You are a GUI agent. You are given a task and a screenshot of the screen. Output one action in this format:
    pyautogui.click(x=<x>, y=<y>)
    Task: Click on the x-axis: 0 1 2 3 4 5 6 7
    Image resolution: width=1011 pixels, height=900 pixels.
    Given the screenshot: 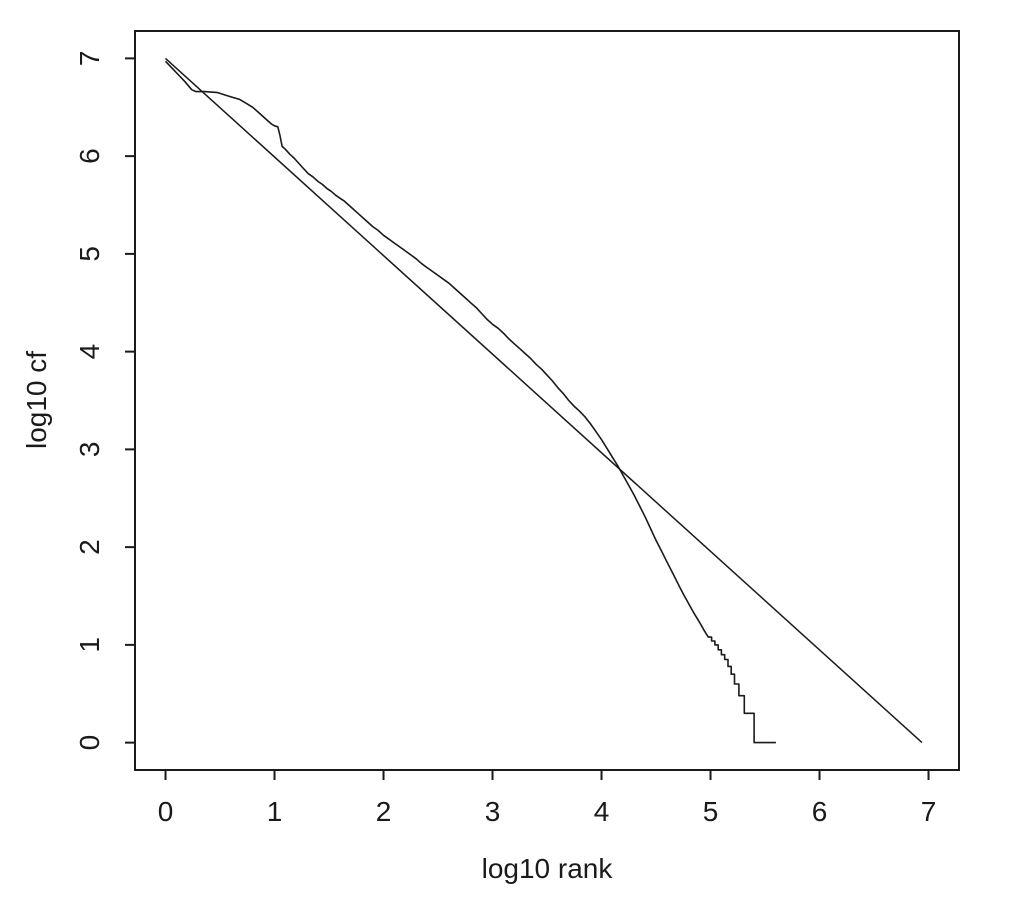 What is the action you would take?
    pyautogui.click(x=547, y=798)
    